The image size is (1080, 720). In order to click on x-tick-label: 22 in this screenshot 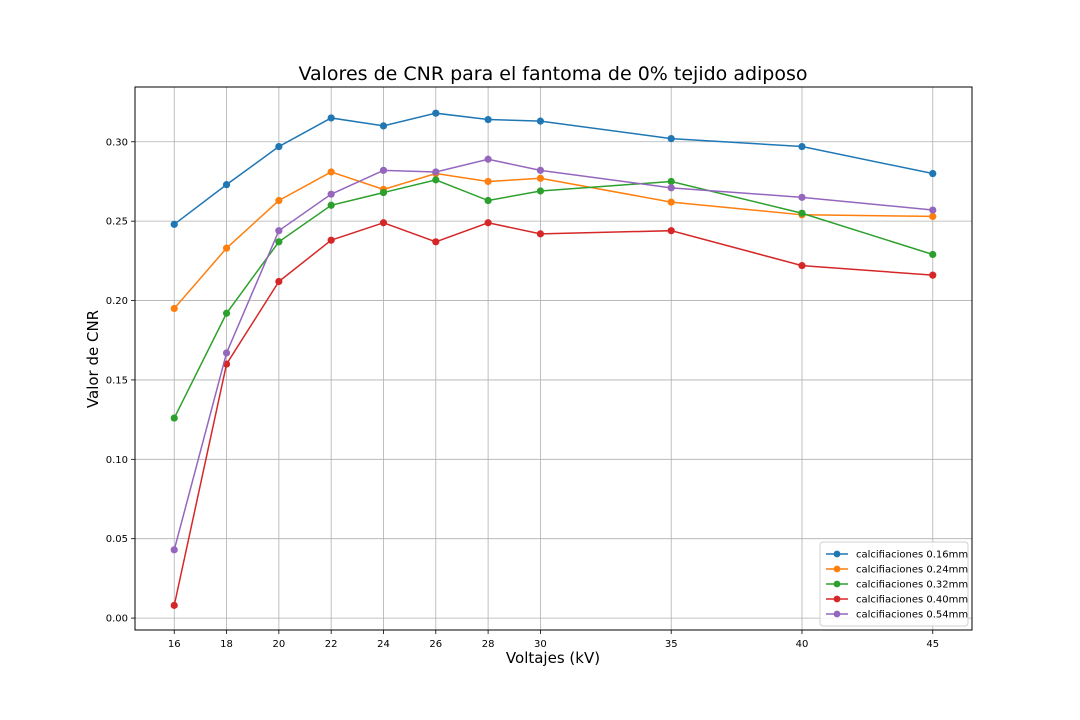, I will do `click(331, 644)`.